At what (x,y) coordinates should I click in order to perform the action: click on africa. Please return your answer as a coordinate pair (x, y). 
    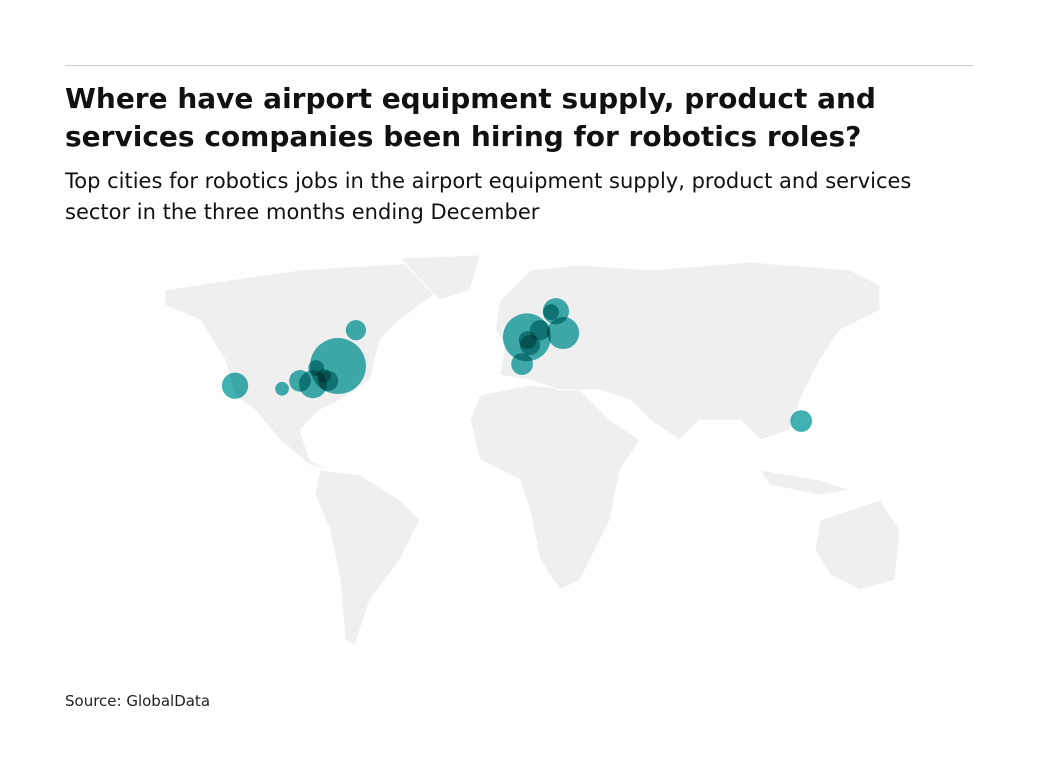
    Looking at the image, I should click on (555, 487).